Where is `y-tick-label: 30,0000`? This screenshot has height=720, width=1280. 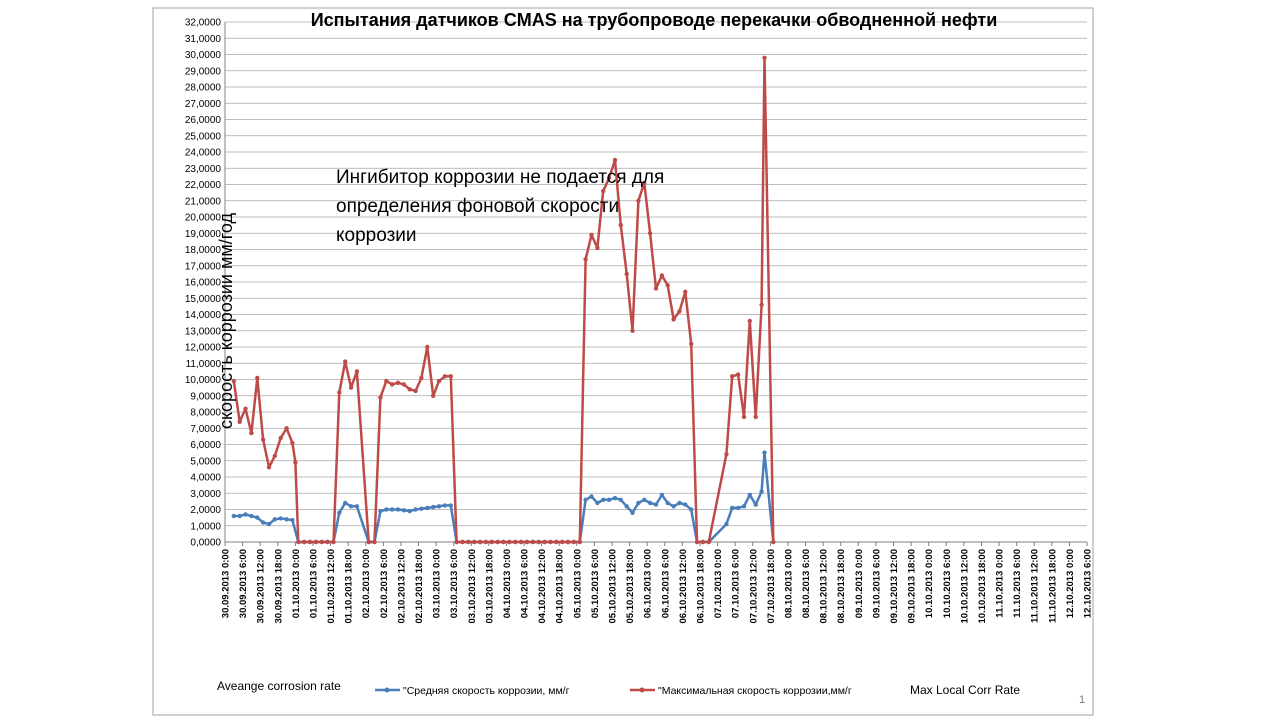
y-tick-label: 30,0000 is located at coordinates (203, 55).